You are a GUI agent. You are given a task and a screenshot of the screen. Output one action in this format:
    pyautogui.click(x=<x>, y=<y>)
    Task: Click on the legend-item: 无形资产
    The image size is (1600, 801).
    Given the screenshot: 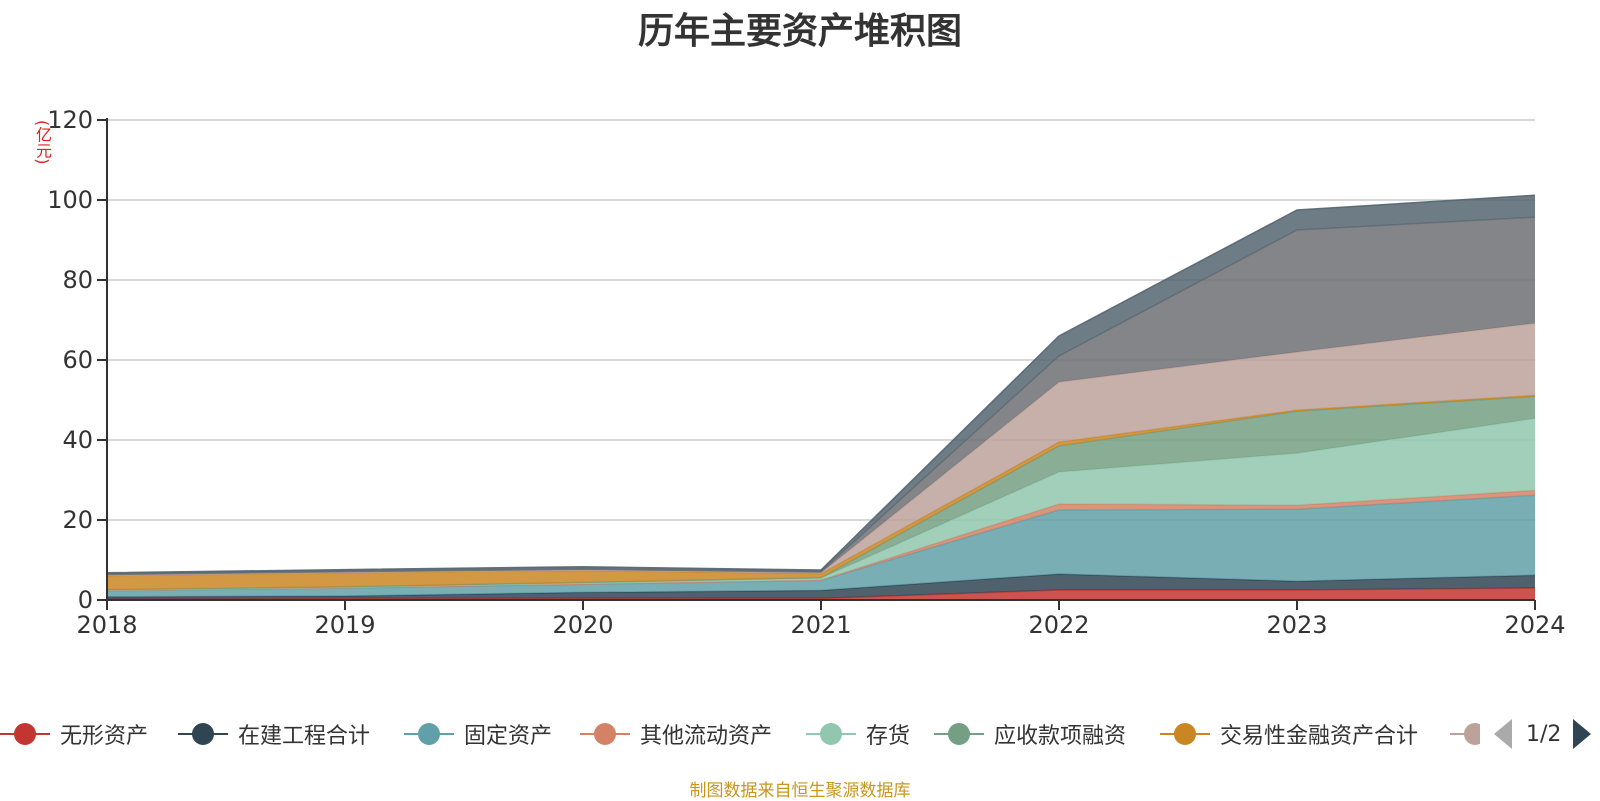 What is the action you would take?
    pyautogui.click(x=74, y=734)
    